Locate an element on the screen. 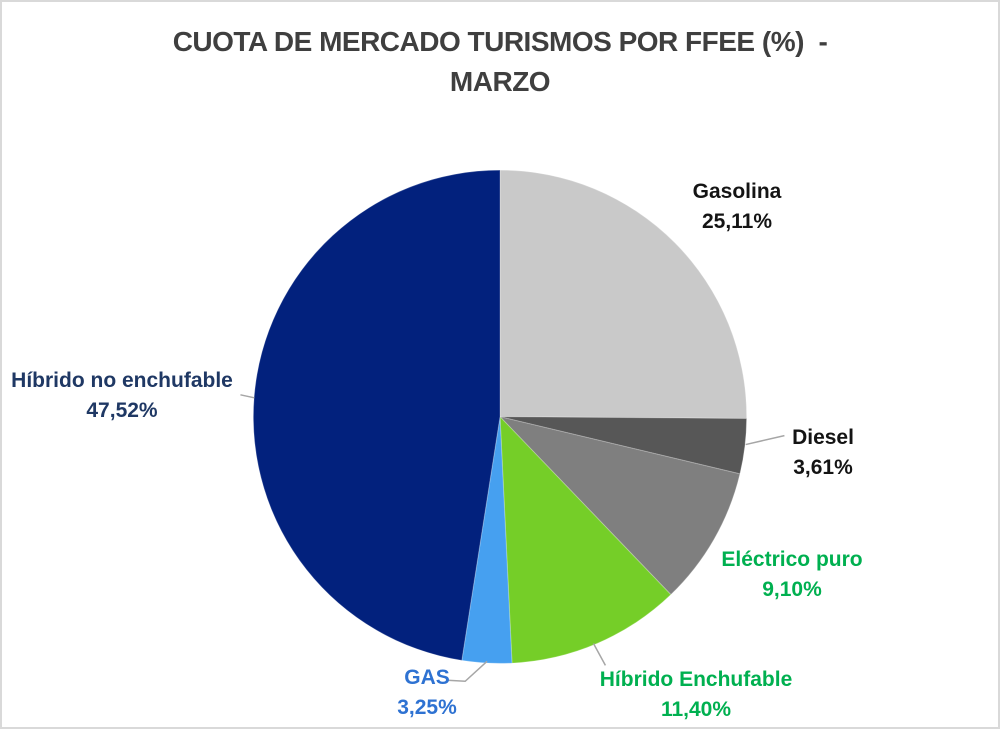 This screenshot has height=729, width=1000. leader-line-hibrido-enchufable is located at coordinates (599, 654).